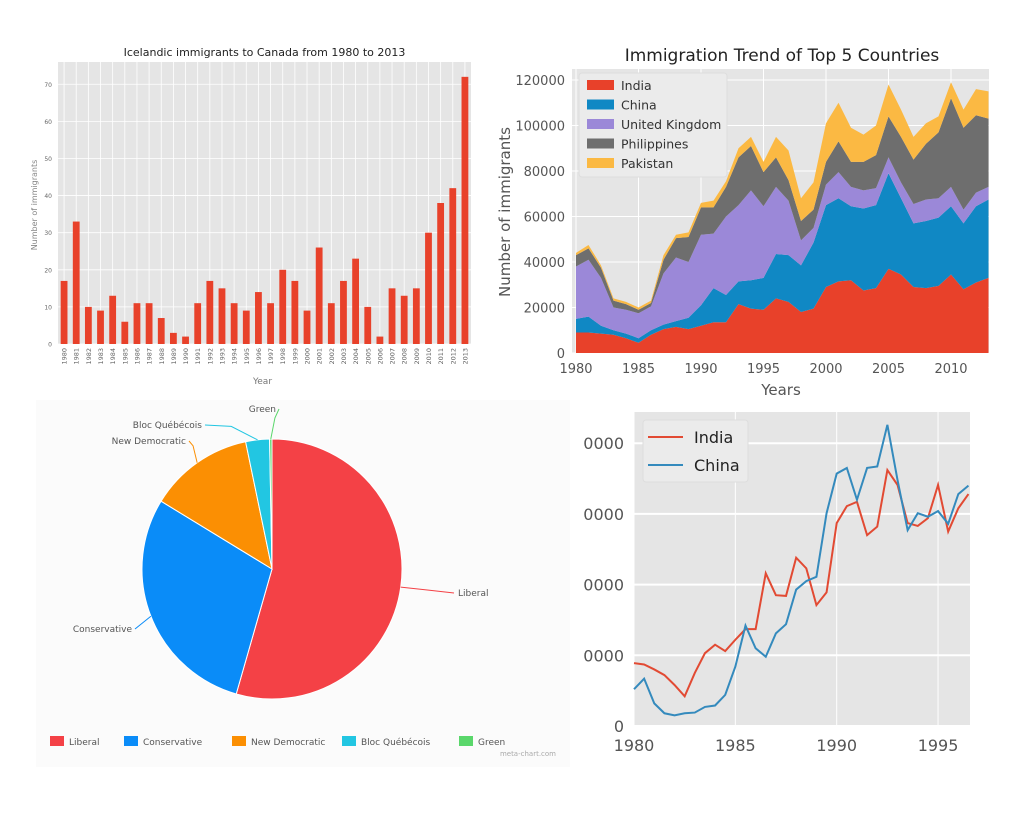 This screenshot has height=825, width=1030. Describe the element at coordinates (717, 465) in the screenshot. I see `legend-label: China` at that location.